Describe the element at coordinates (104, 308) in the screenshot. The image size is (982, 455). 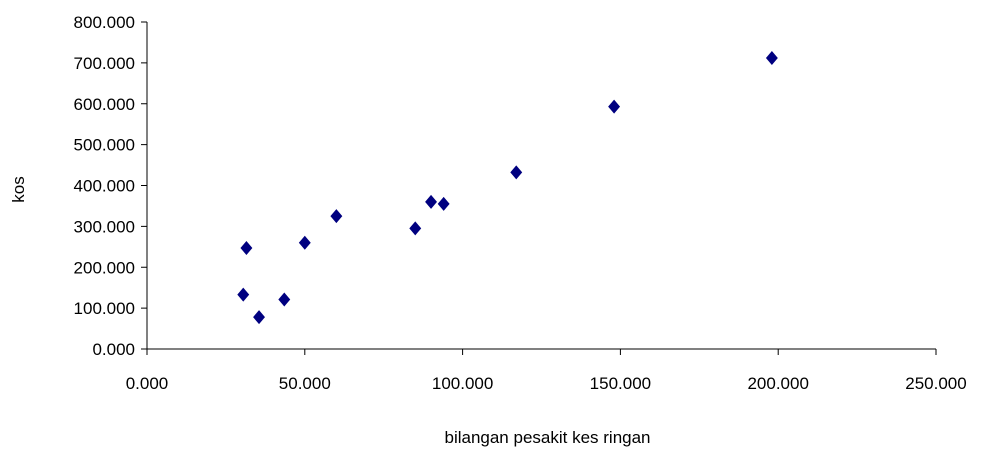
I see `y-tick-label: 100.000` at that location.